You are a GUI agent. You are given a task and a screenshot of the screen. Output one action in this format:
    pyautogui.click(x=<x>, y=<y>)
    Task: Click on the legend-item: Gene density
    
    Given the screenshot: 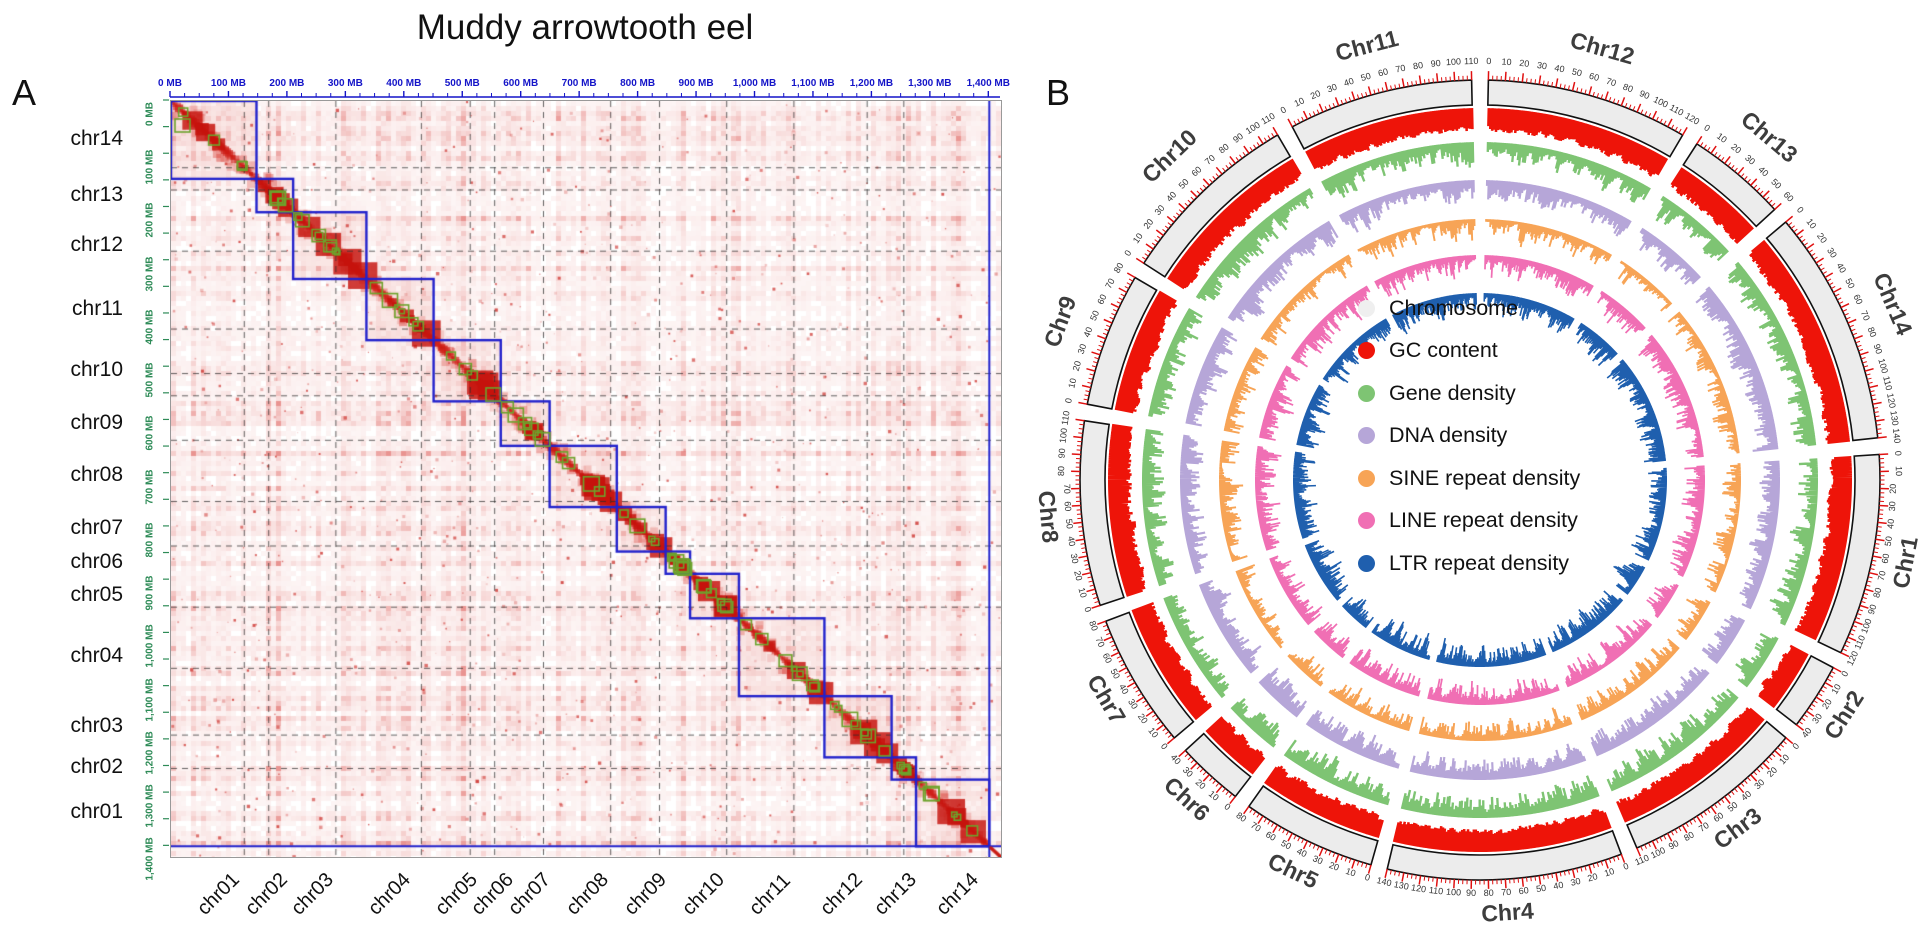 What is the action you would take?
    pyautogui.click(x=1469, y=392)
    